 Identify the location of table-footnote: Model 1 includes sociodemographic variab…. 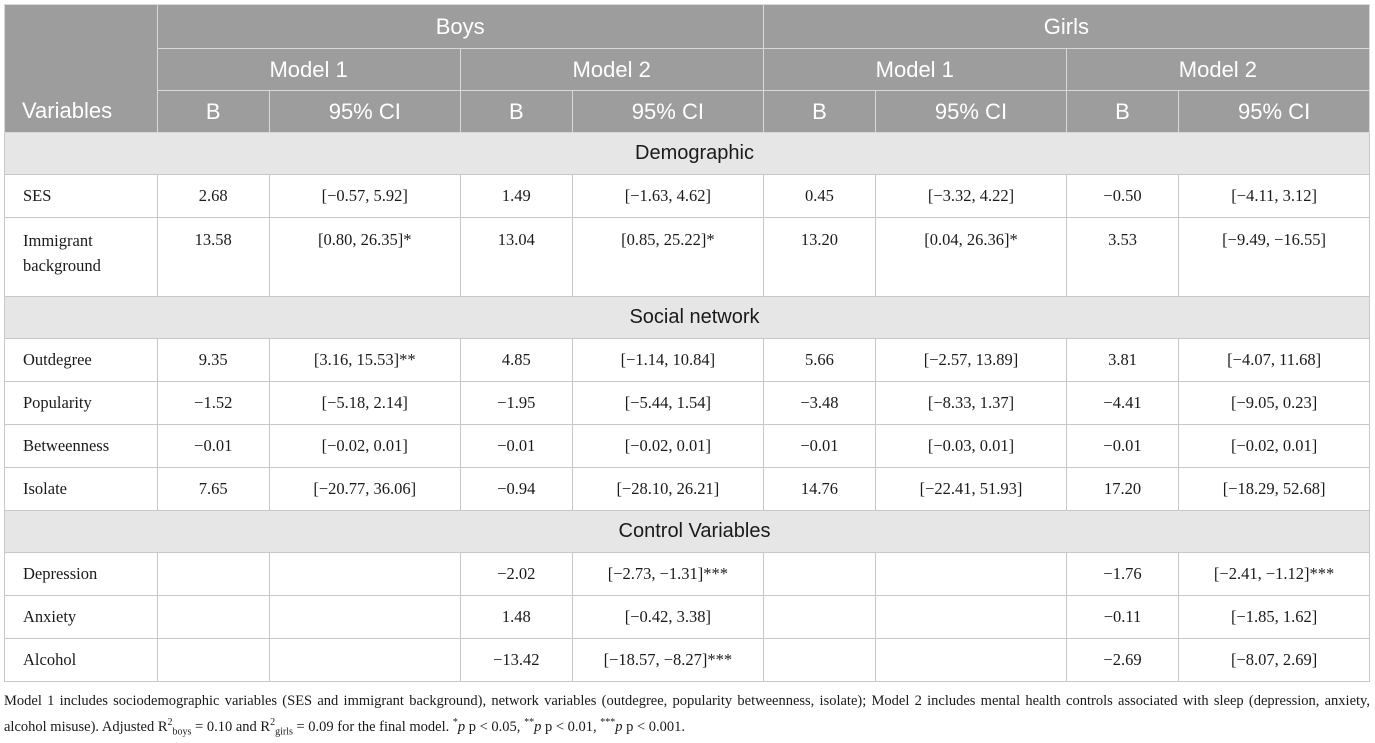
(687, 717).